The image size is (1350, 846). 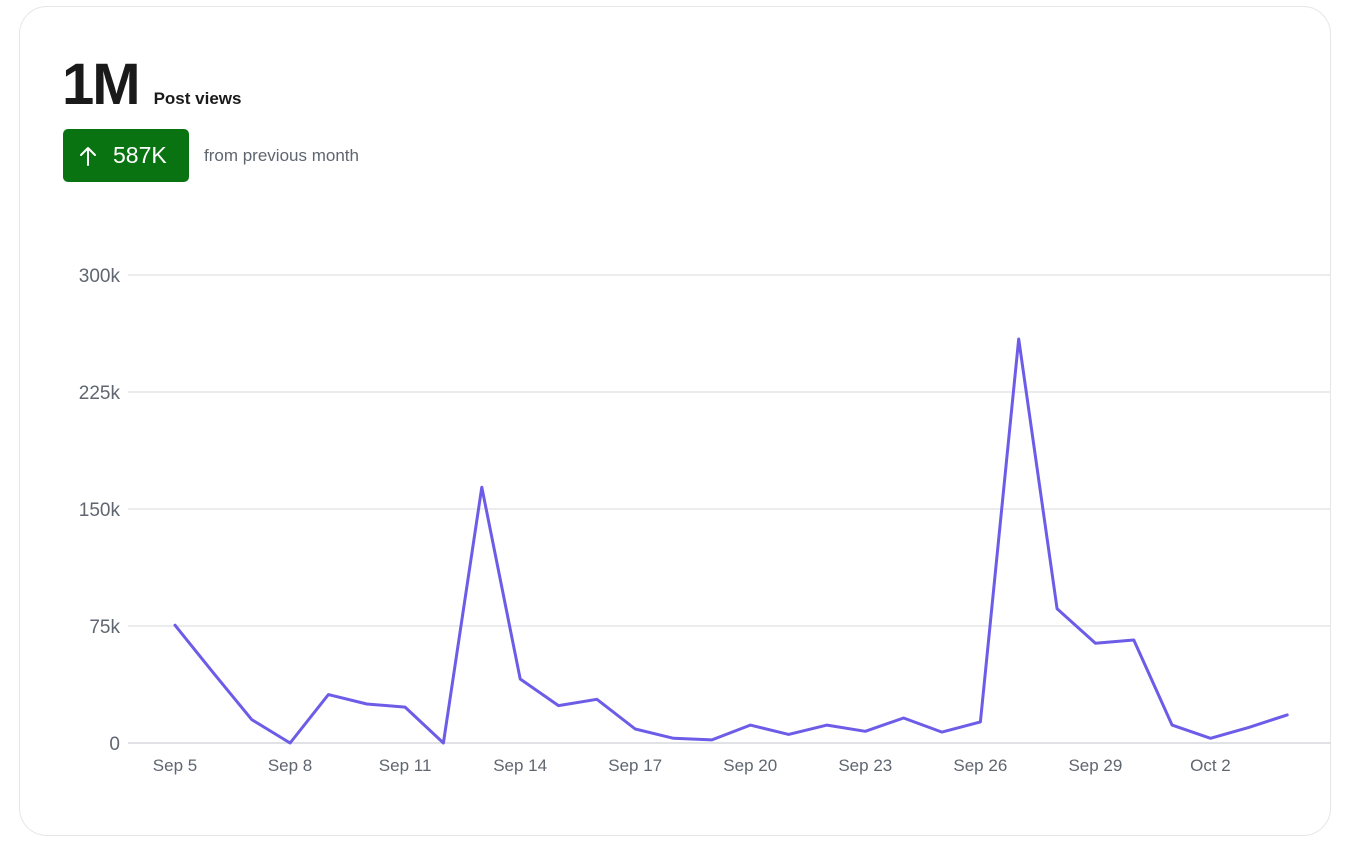 What do you see at coordinates (1210, 765) in the screenshot?
I see `x-tick-label: Oct 2` at bounding box center [1210, 765].